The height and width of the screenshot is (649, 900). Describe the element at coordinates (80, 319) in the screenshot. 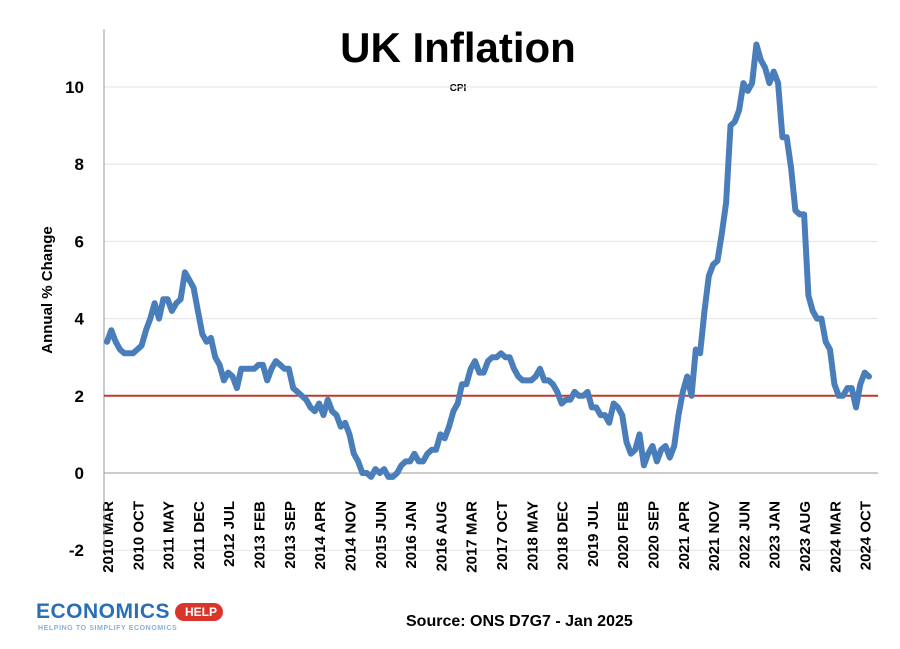

I see `y-tick-label: 4` at that location.